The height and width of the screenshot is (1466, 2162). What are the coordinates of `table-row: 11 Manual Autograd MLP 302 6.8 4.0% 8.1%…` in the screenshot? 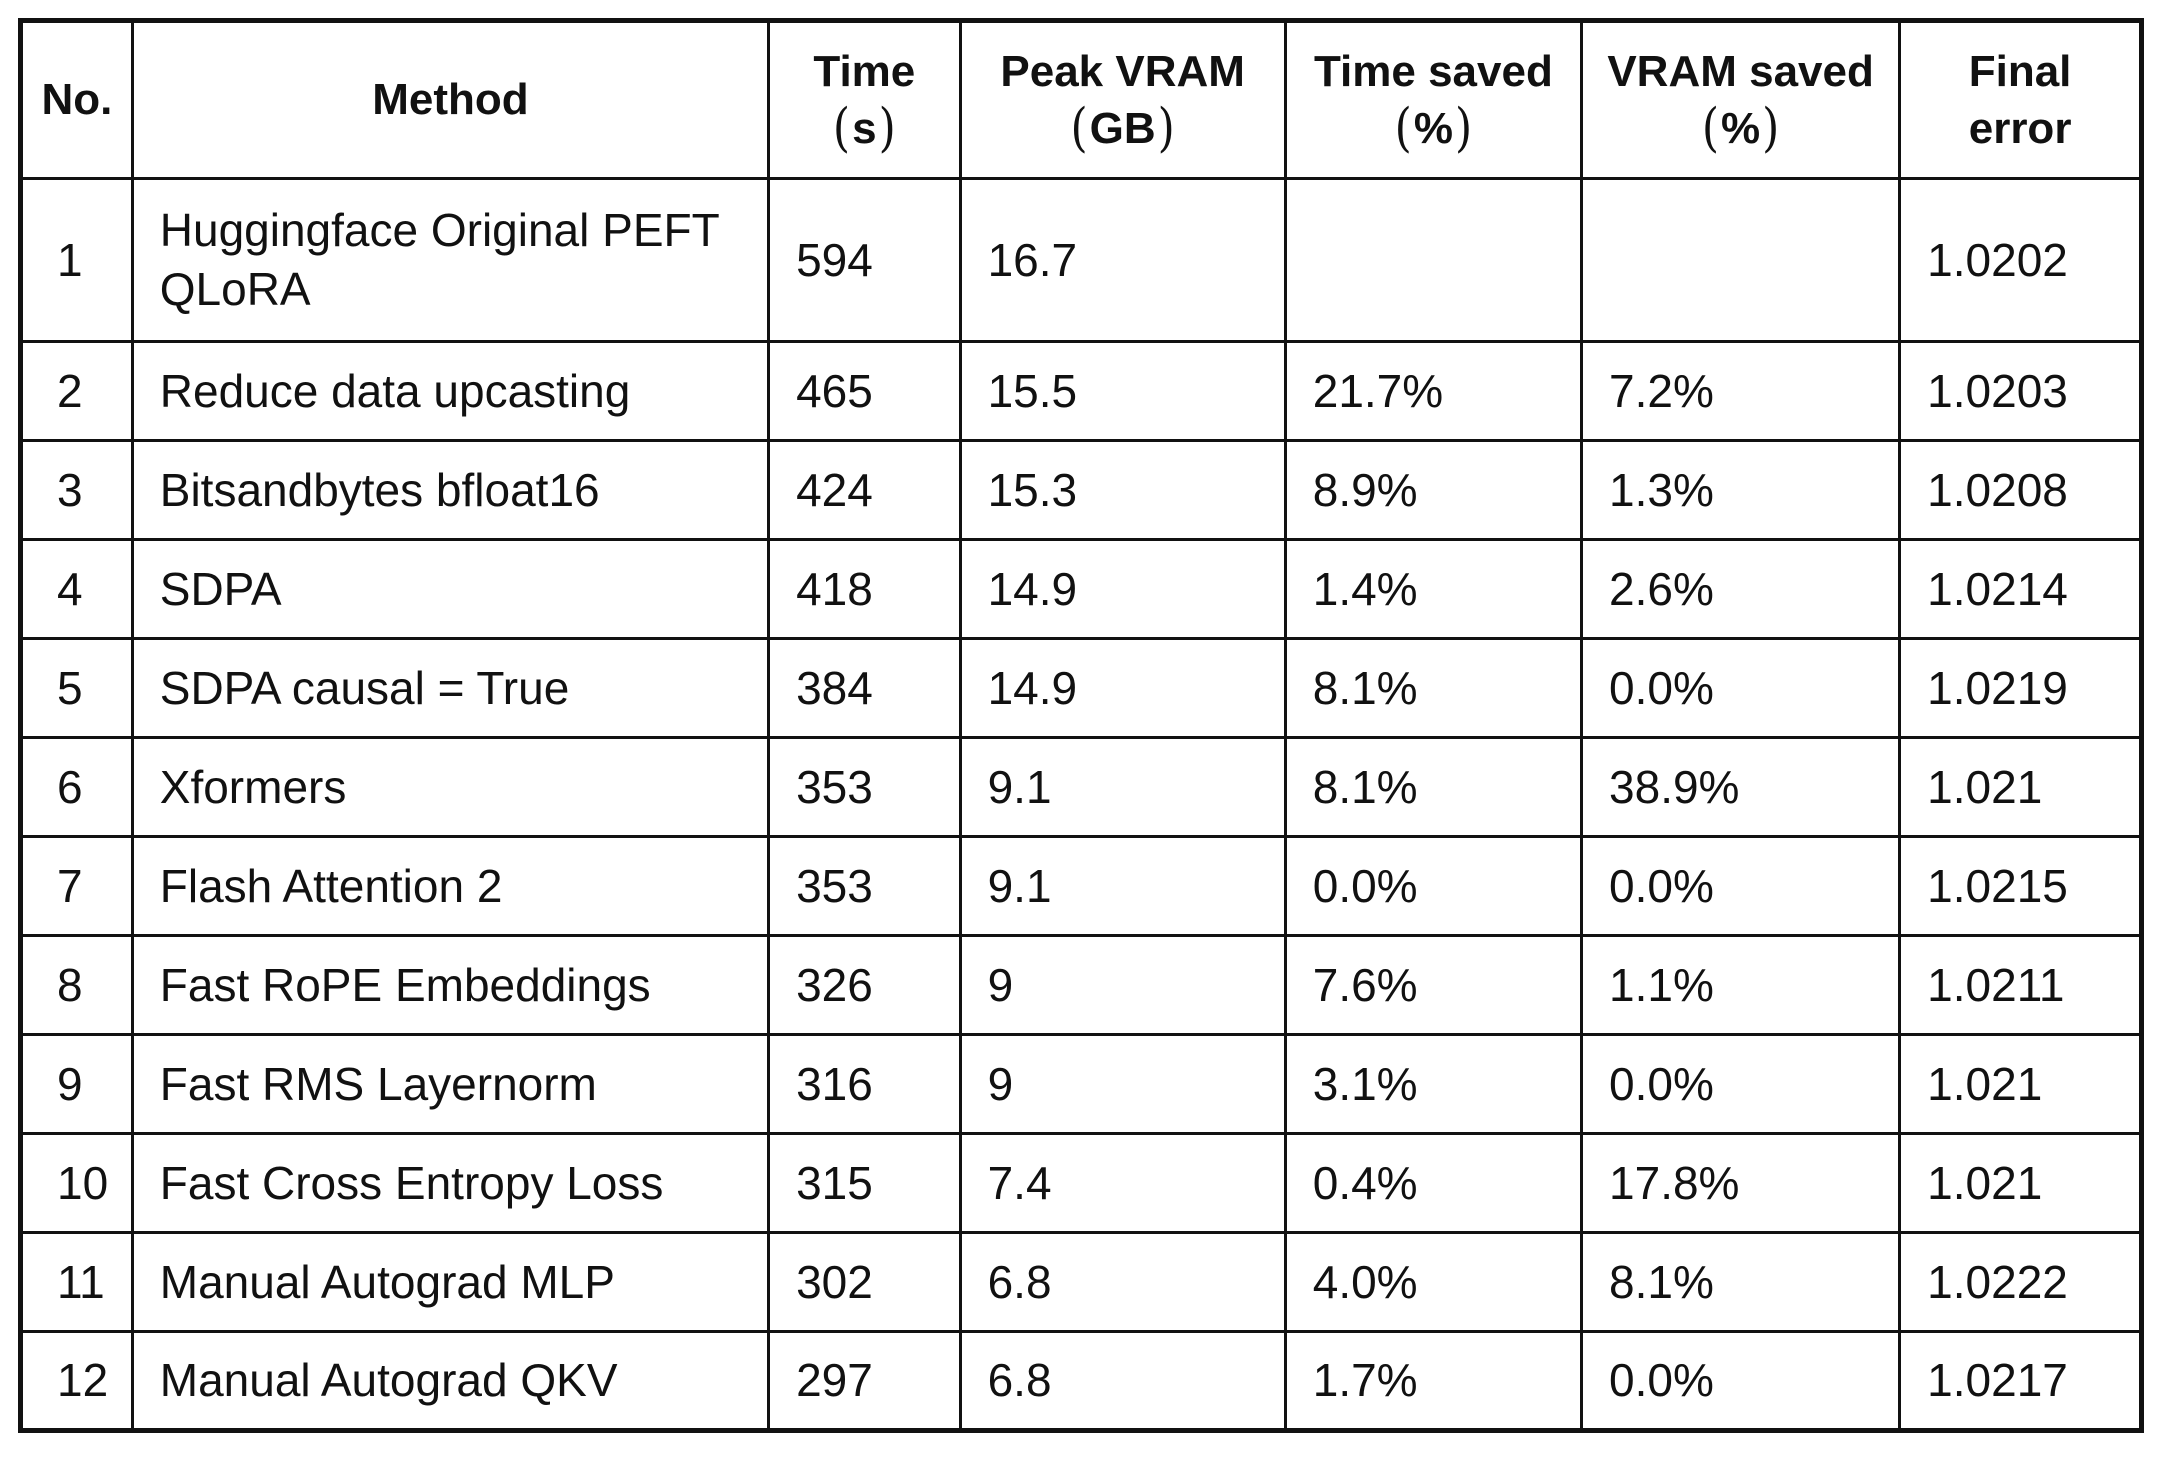 It's located at (1081, 1282).